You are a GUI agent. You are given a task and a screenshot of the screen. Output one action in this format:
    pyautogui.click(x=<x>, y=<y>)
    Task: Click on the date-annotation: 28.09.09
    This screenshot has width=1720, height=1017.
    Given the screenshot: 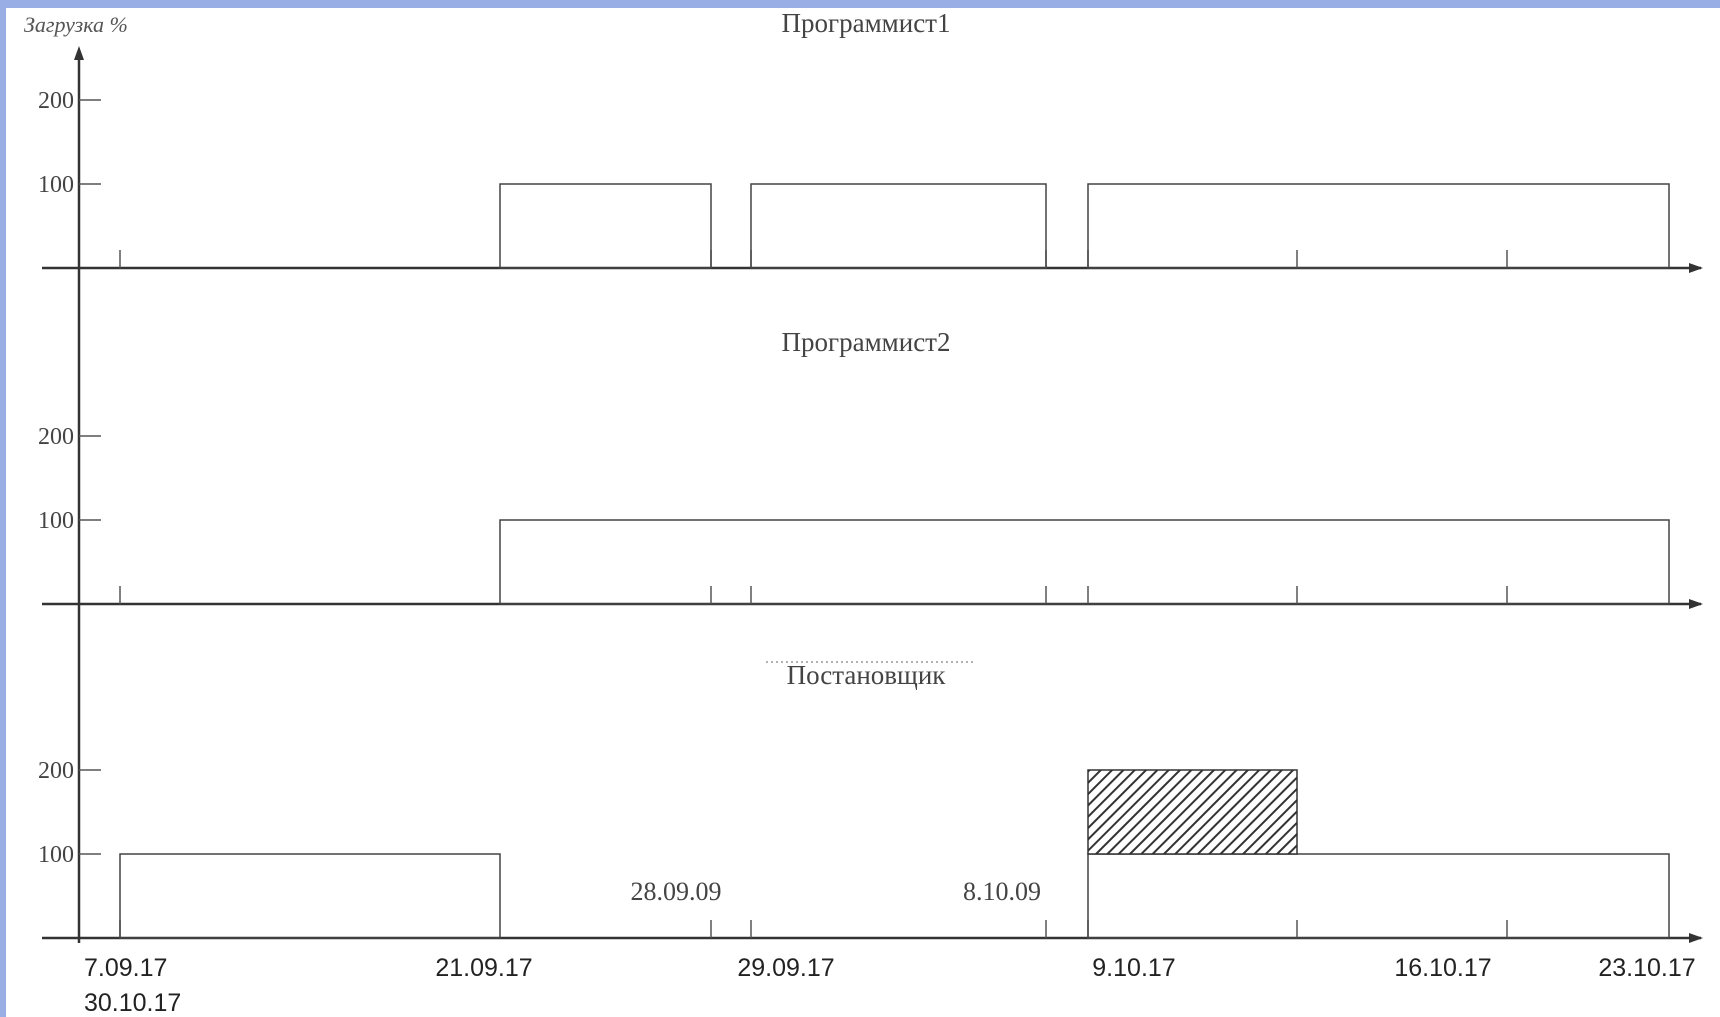 What is the action you would take?
    pyautogui.click(x=676, y=891)
    